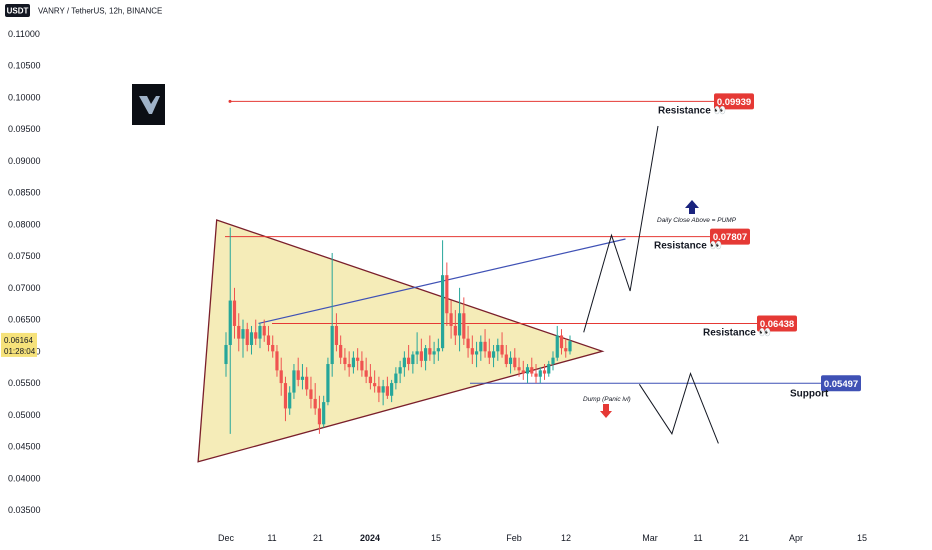 This screenshot has height=550, width=932. I want to click on current-price-marker: 0.06164 01:28:04, so click(19, 344).